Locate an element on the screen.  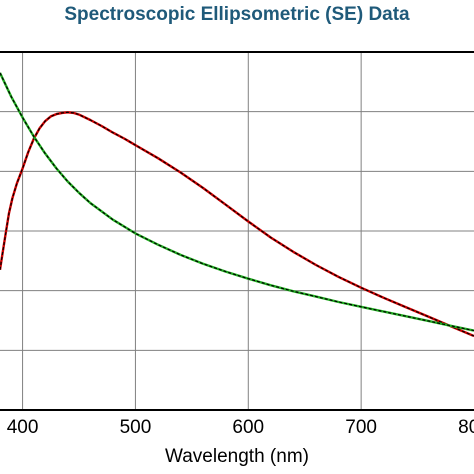
chart-title: Spectroscopic Ellipsometric (SE) Data is located at coordinates (237, 14).